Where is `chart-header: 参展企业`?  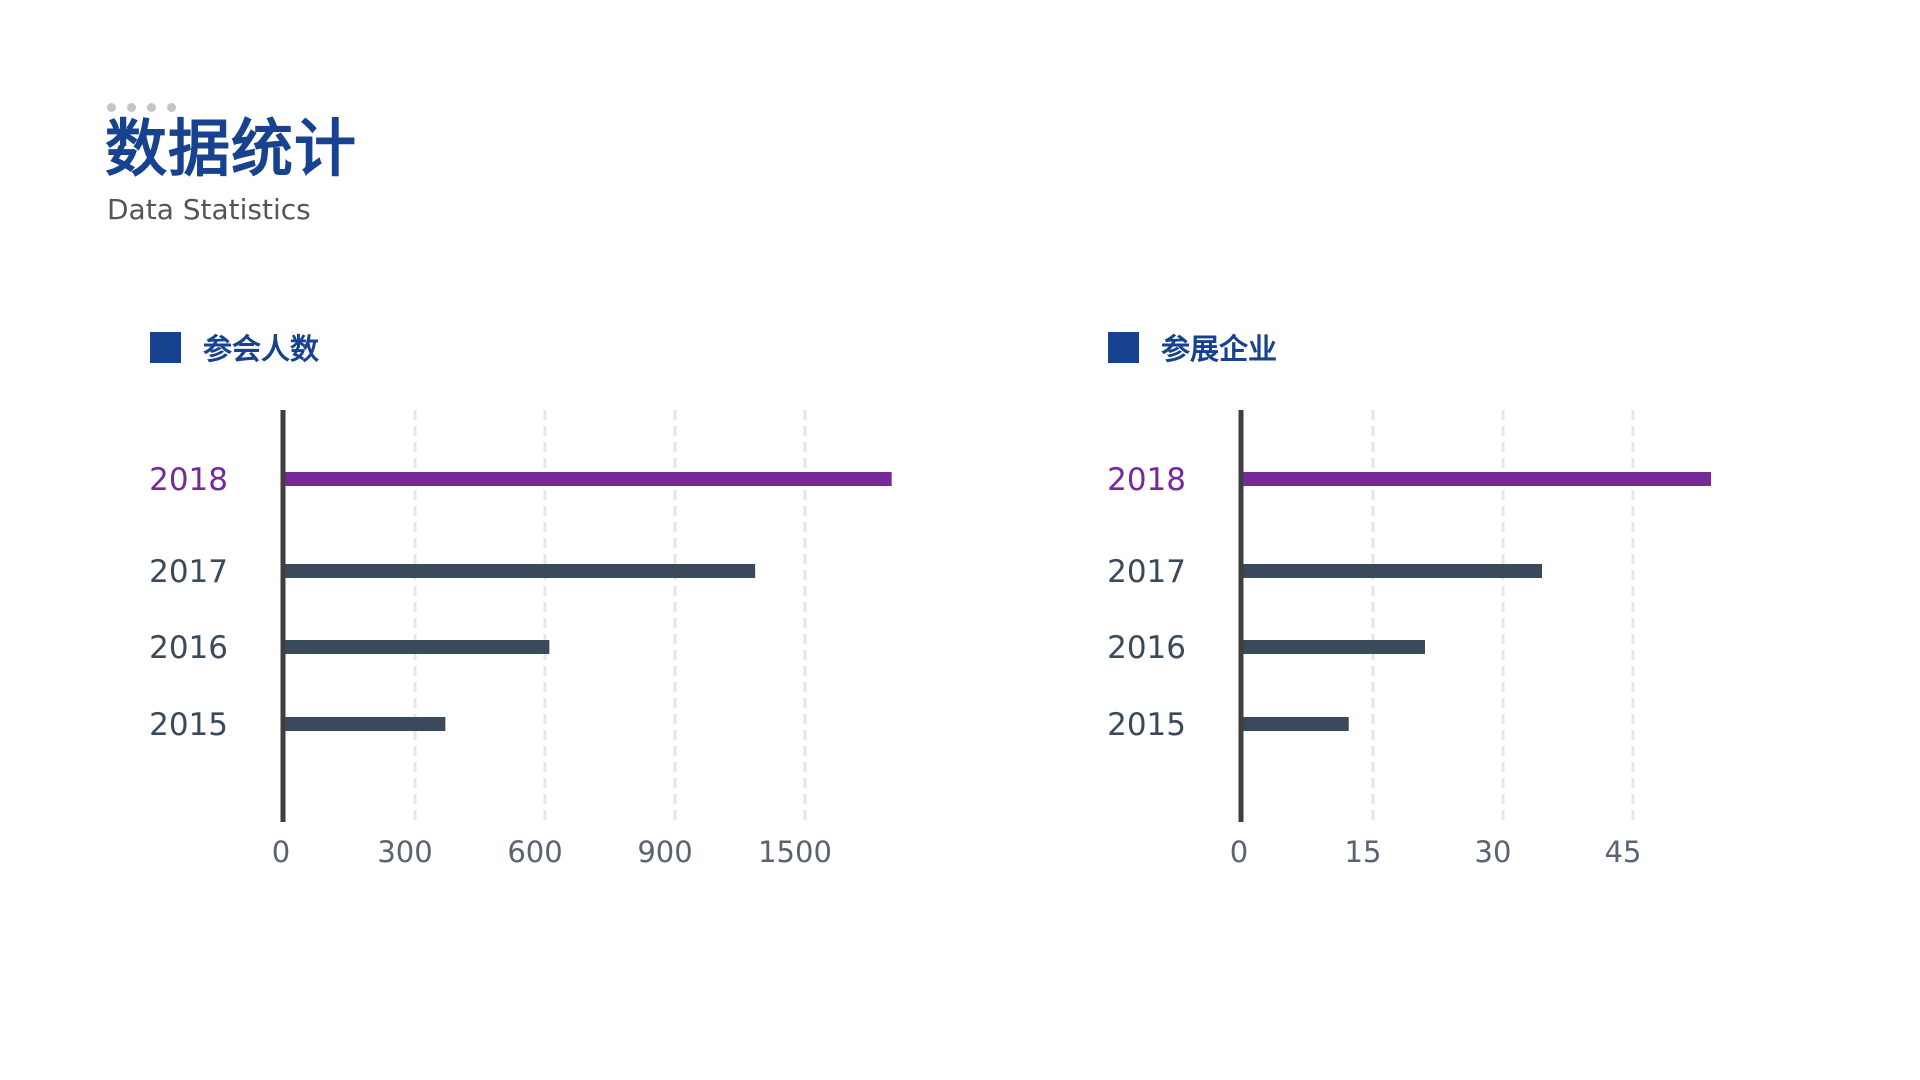 chart-header: 参展企业 is located at coordinates (1192, 347).